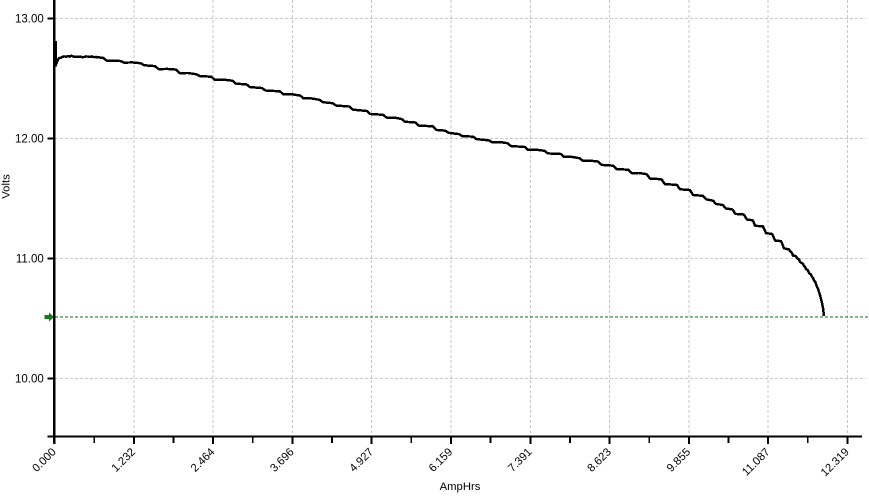 The width and height of the screenshot is (869, 496). What do you see at coordinates (30, 260) in the screenshot?
I see `svg-text: 11.00` at bounding box center [30, 260].